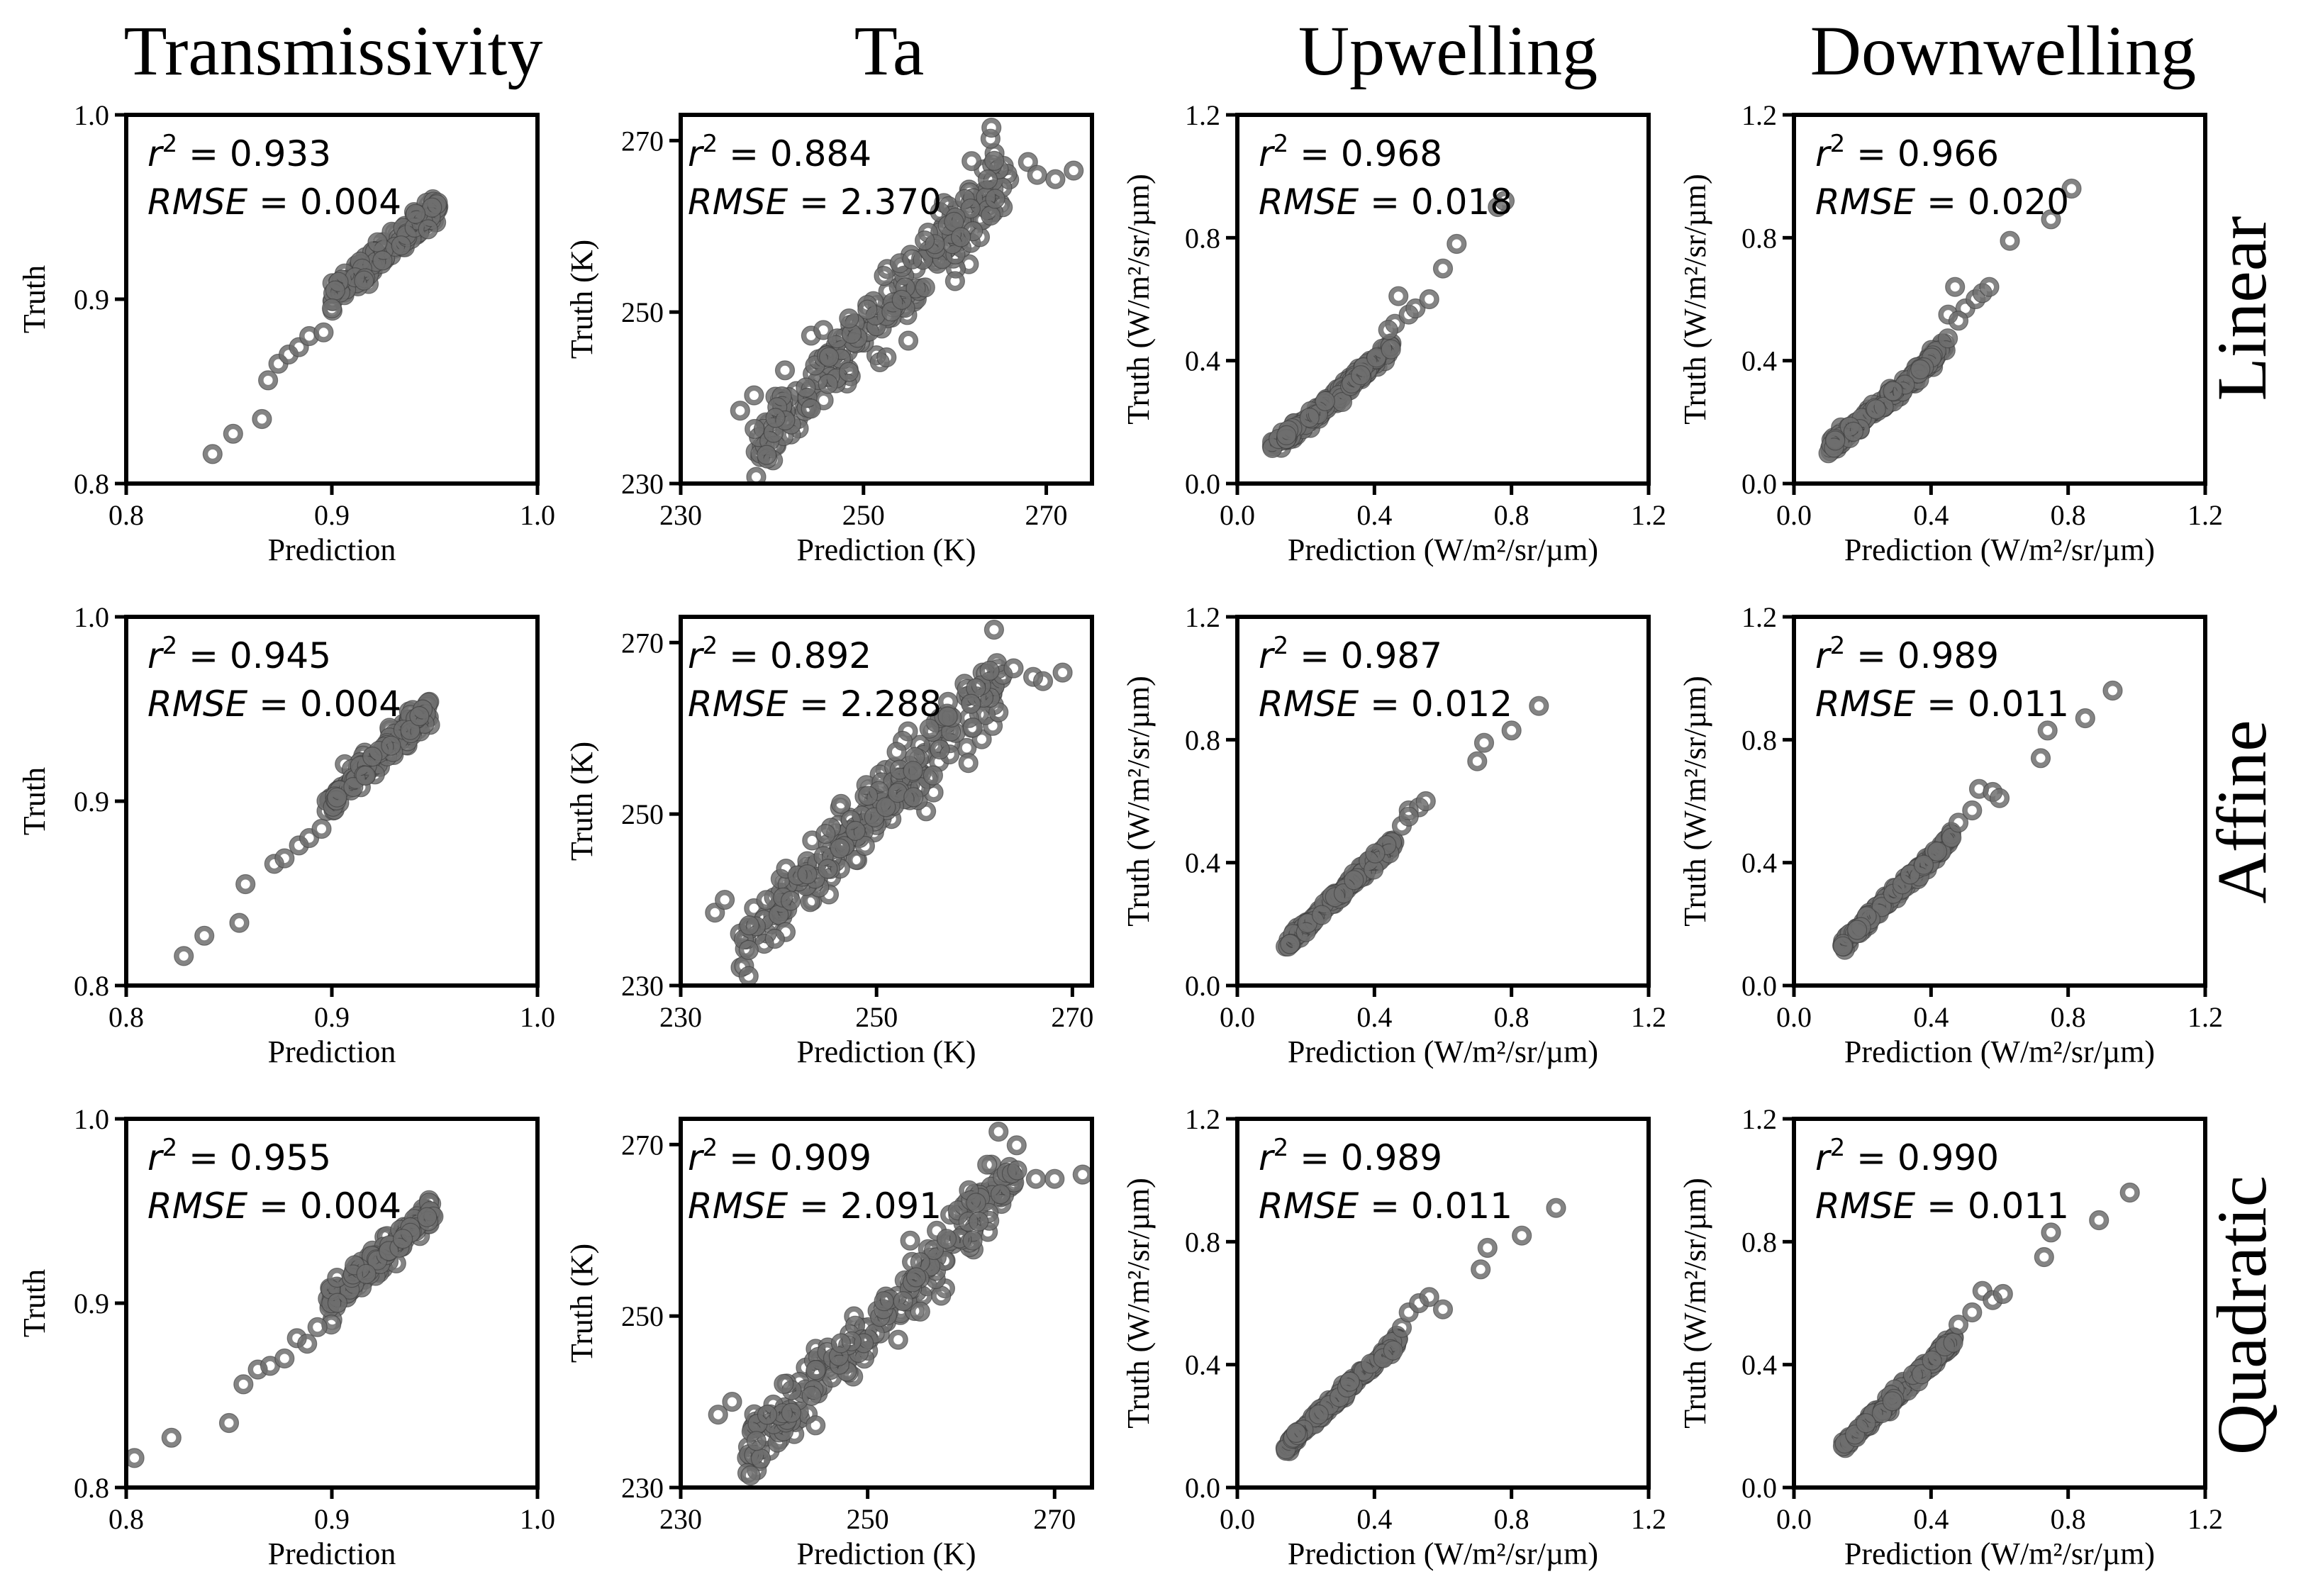 Image resolution: width=2313 pixels, height=1596 pixels. What do you see at coordinates (333, 51) in the screenshot?
I see `column-title-transmissivity: Transmissivity` at bounding box center [333, 51].